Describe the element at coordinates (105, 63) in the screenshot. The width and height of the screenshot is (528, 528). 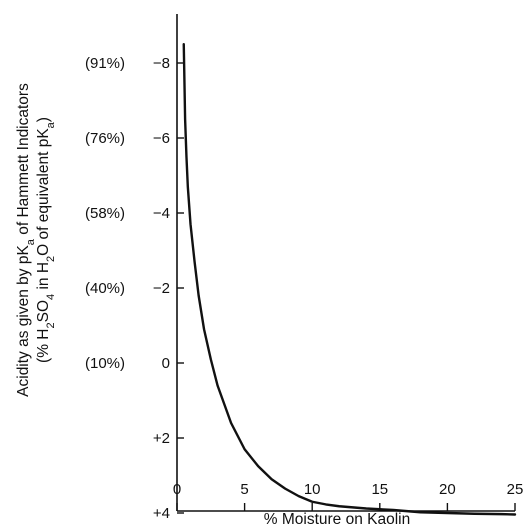
I see `y-tick-alt-label: (91%)` at that location.